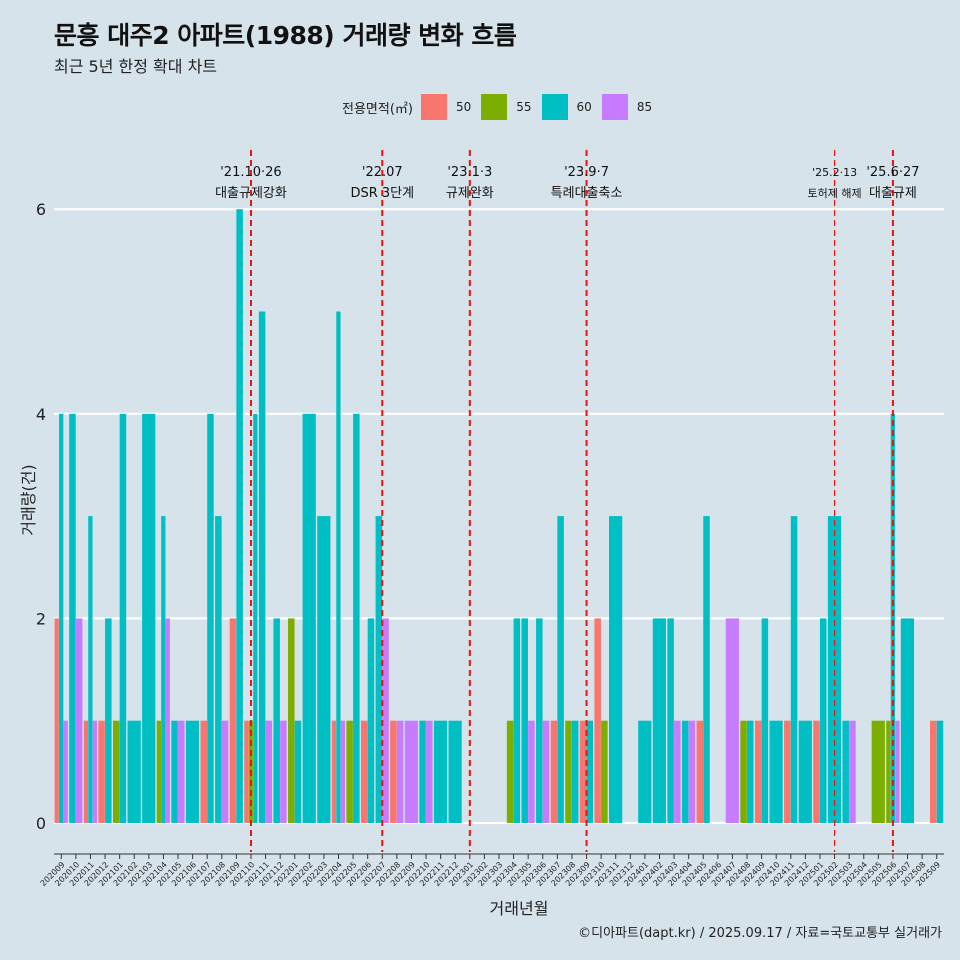  I want to click on event-label-202110: 대출규제강화, so click(251, 193).